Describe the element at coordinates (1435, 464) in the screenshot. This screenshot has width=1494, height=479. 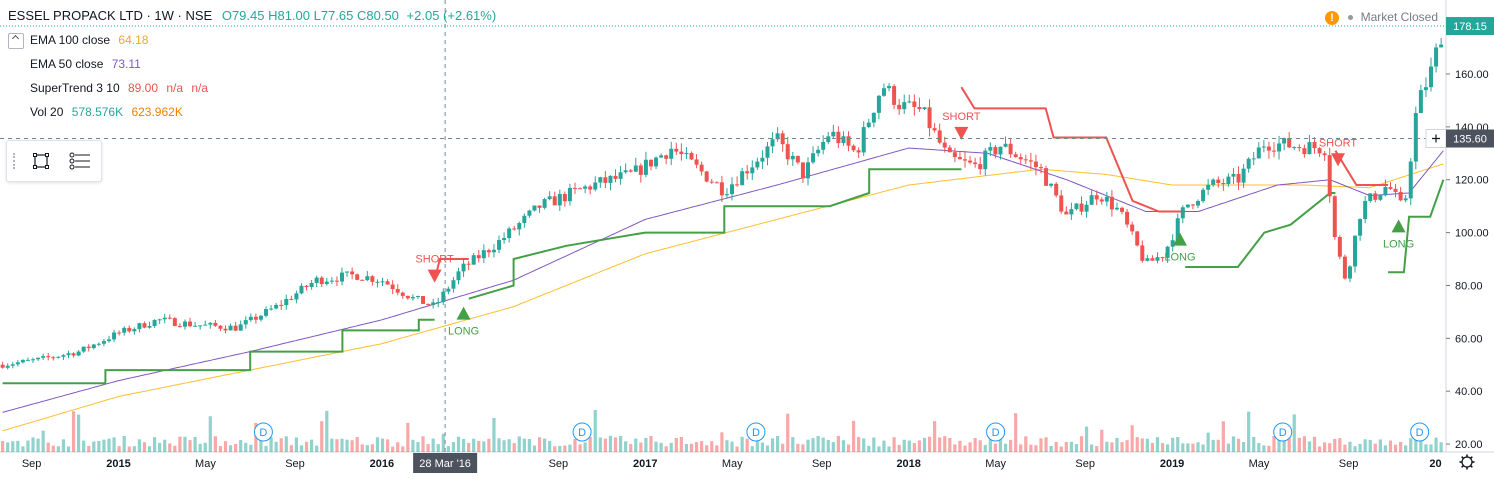
I see `x-tick-label: 20` at that location.